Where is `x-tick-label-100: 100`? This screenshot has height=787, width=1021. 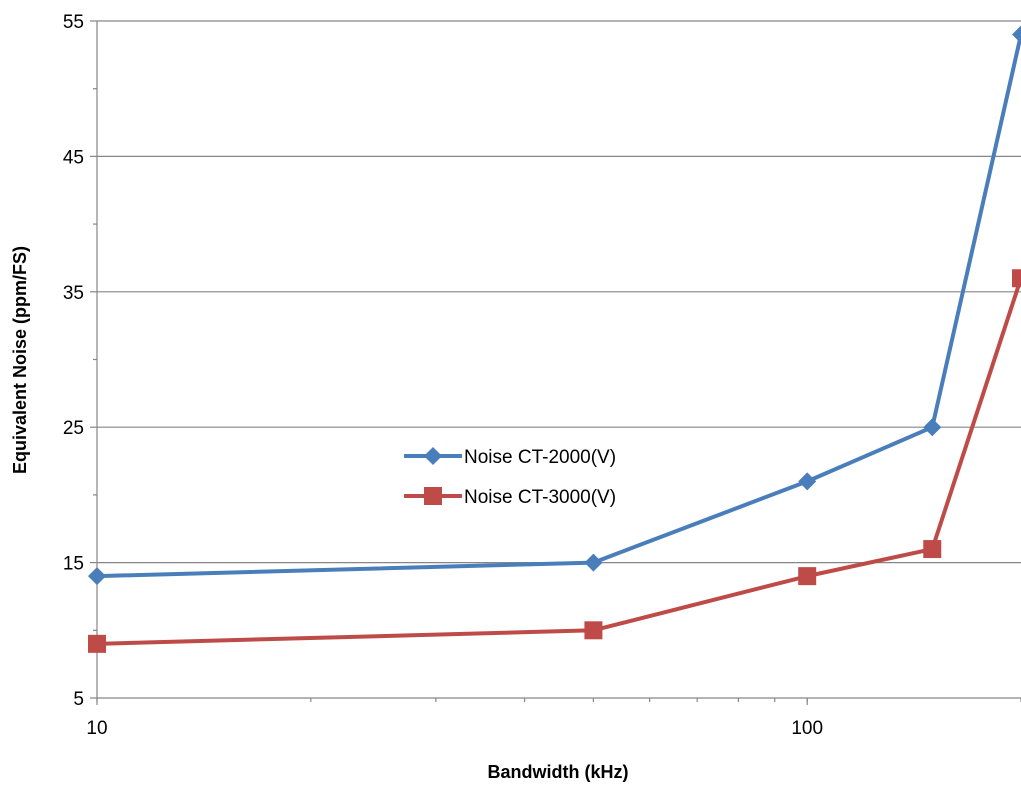
x-tick-label-100: 100 is located at coordinates (807, 728).